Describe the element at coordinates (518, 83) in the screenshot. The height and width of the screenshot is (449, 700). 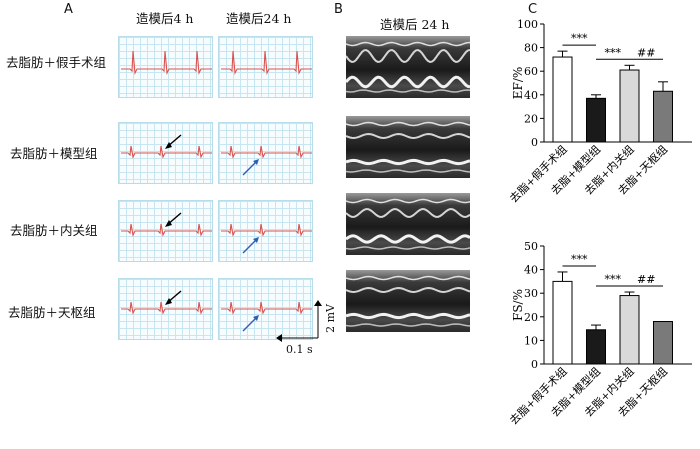
I see `ef-y-label: EF/%` at that location.